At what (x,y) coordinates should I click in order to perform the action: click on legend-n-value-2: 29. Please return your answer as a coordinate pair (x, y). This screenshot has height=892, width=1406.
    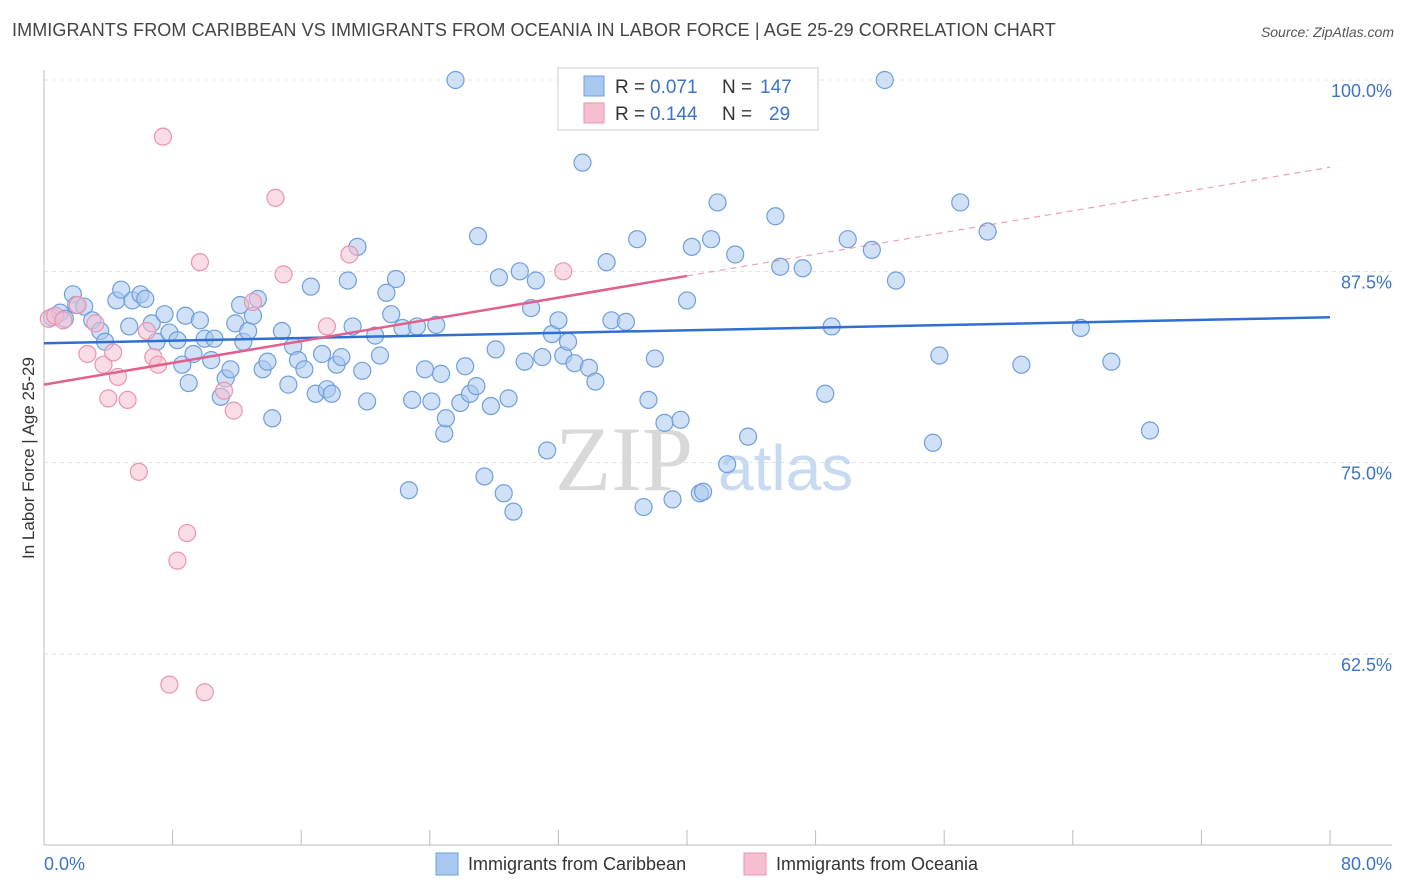
    Looking at the image, I should click on (779, 114).